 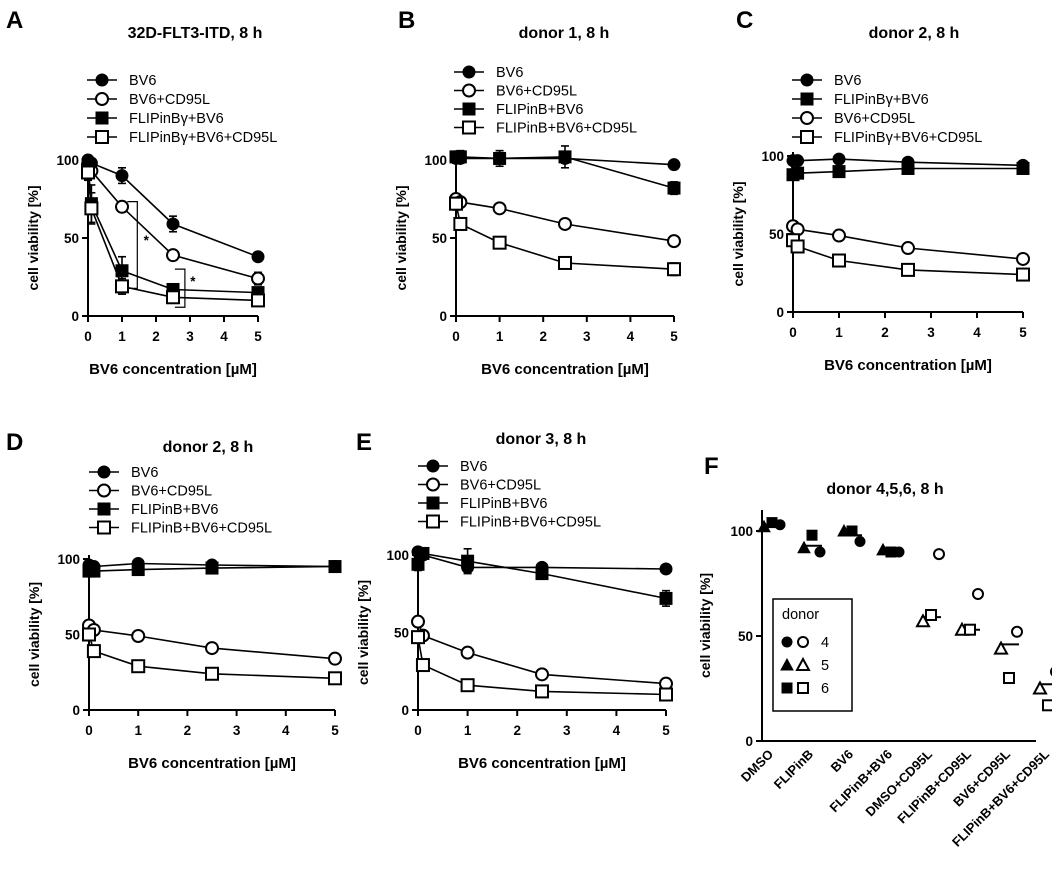 I want to click on x-tick-label-b-3: 3, so click(x=587, y=336).